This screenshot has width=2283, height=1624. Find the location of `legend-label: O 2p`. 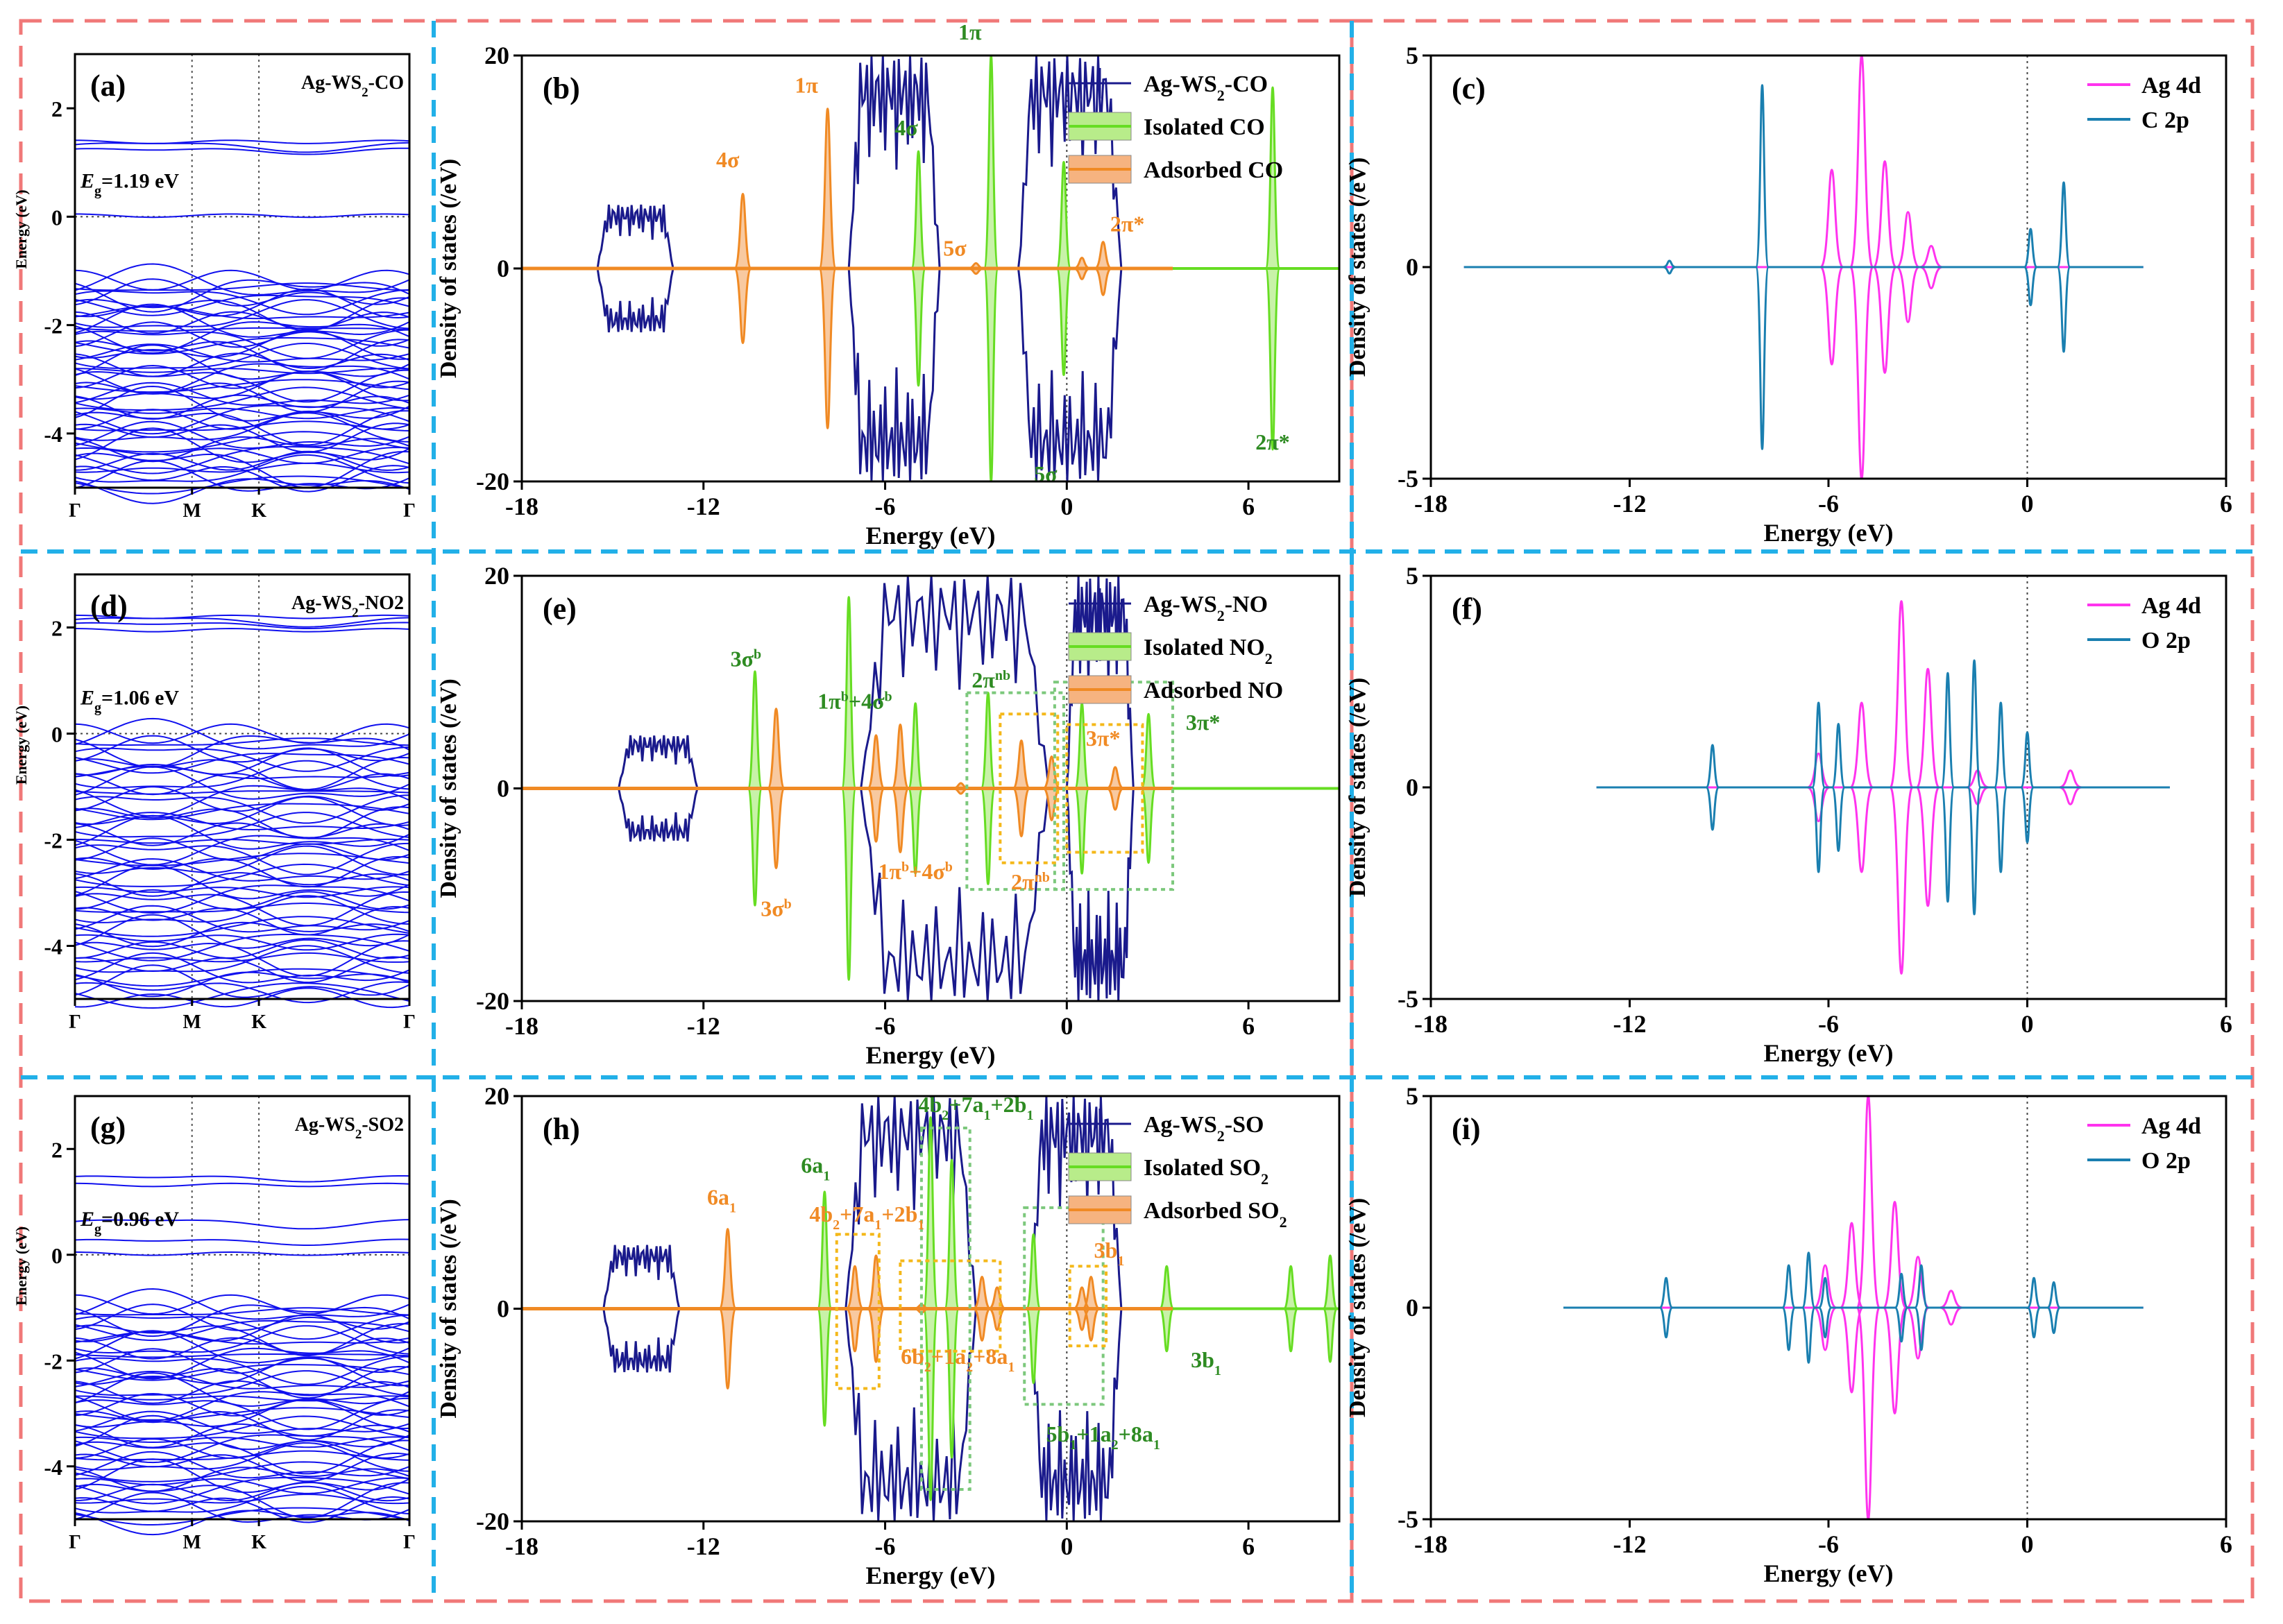

legend-label: O 2p is located at coordinates (2166, 640).